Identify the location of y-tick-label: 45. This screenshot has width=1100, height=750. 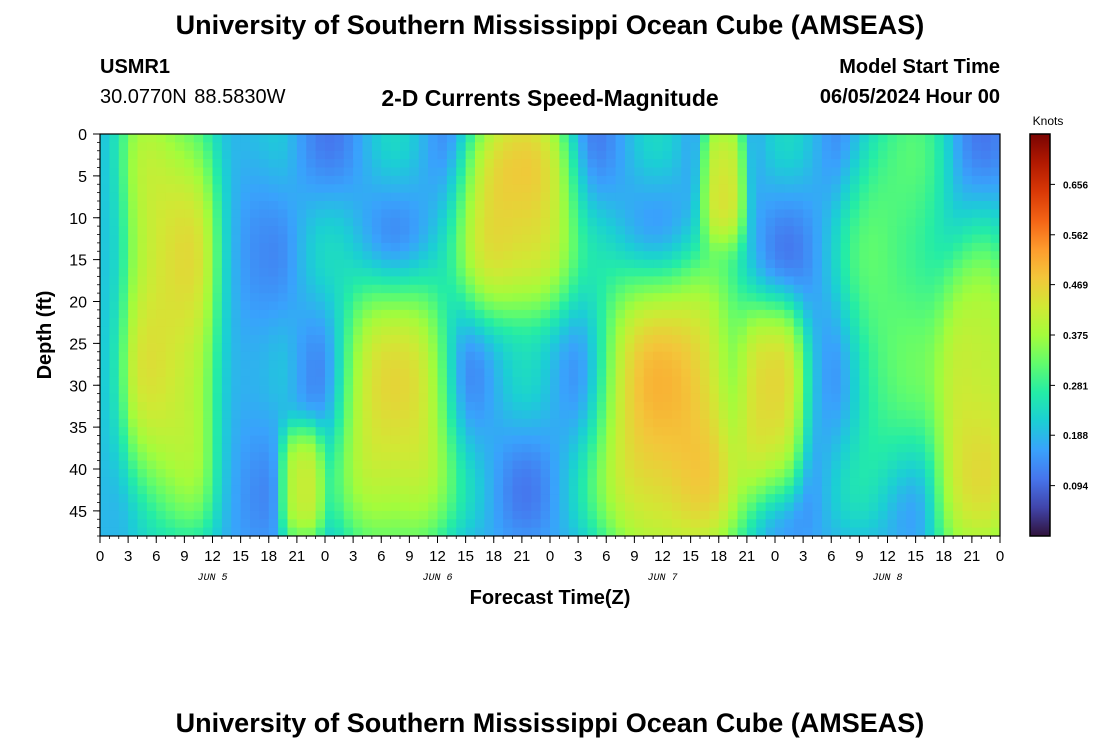
(78, 512).